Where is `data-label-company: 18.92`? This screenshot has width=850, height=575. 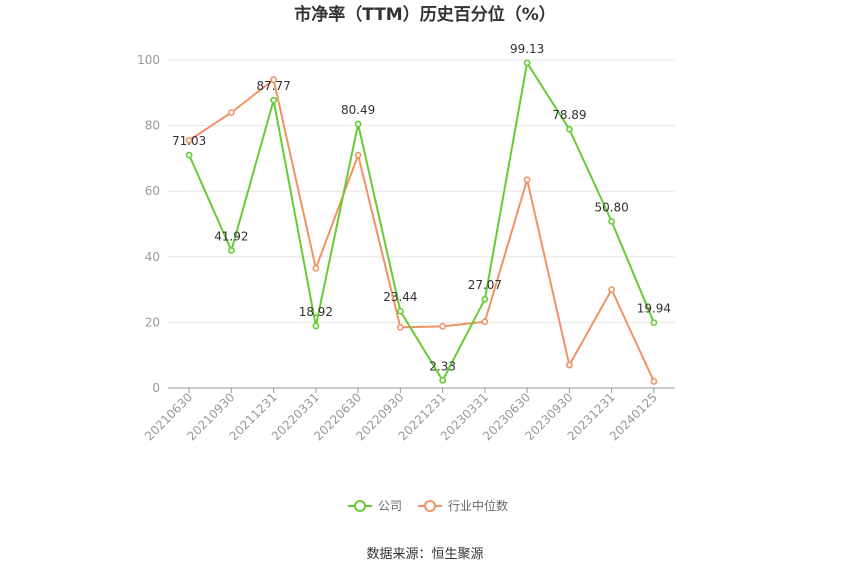 data-label-company: 18.92 is located at coordinates (316, 312).